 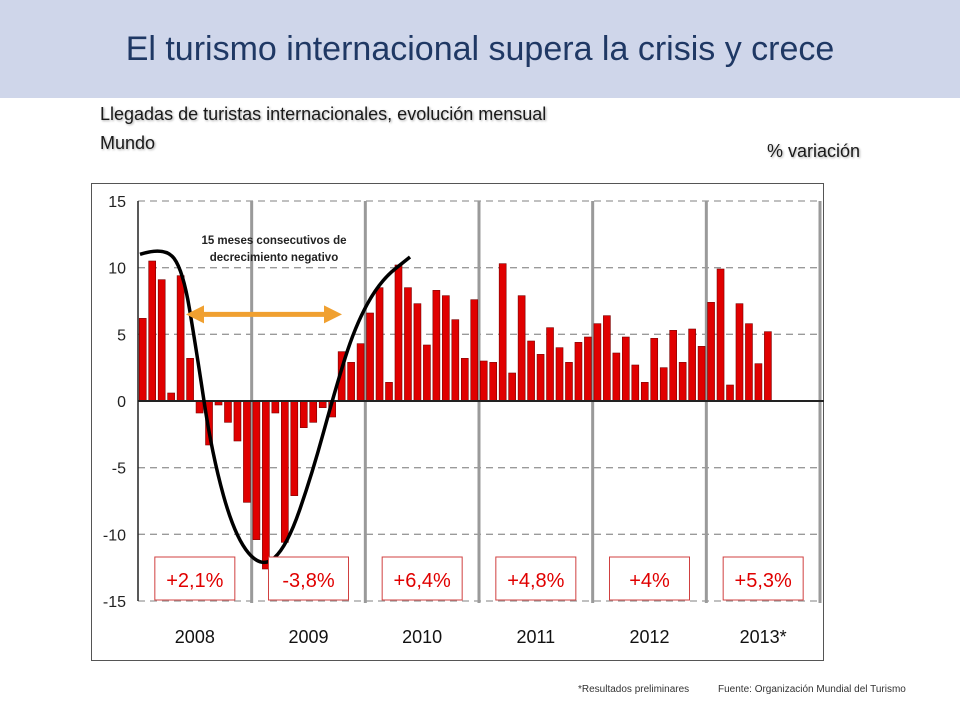 I want to click on span-arrow-head-right, so click(x=333, y=314).